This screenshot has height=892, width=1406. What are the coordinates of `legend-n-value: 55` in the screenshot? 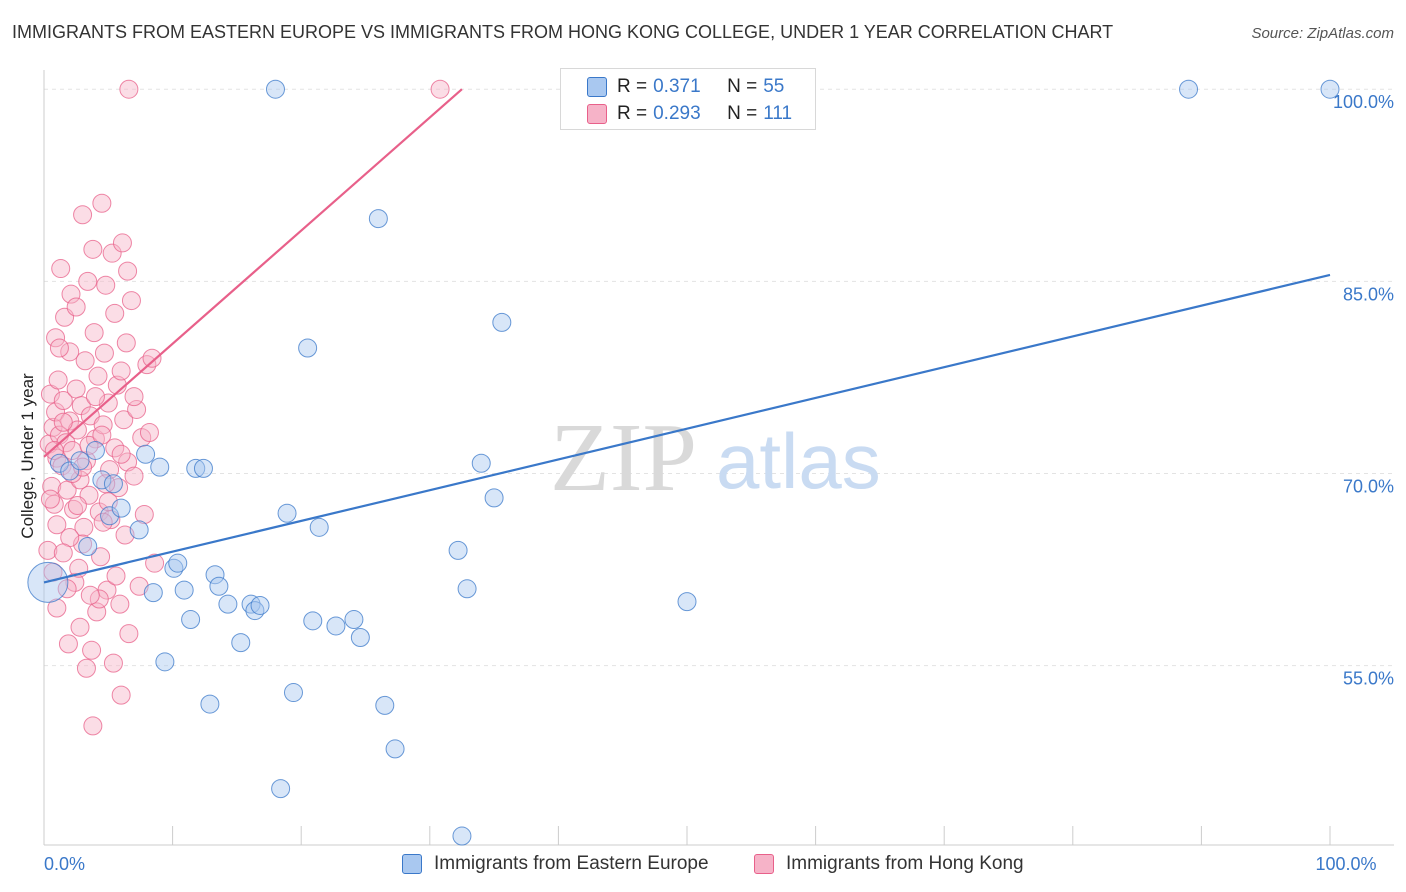 It's located at (774, 86).